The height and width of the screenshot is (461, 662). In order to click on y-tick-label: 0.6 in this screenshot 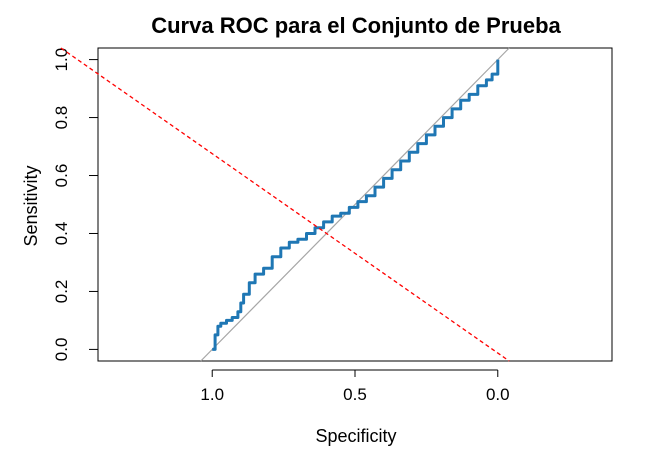, I will do `click(61, 176)`.